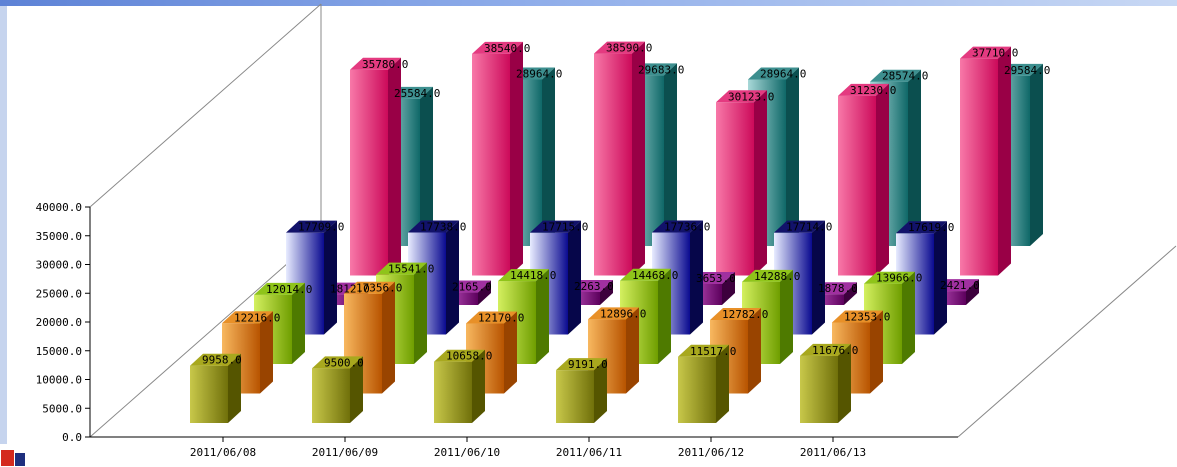  I want to click on bar-navy-blue-2011/06/12-value-label: 17714.0, so click(809, 227).